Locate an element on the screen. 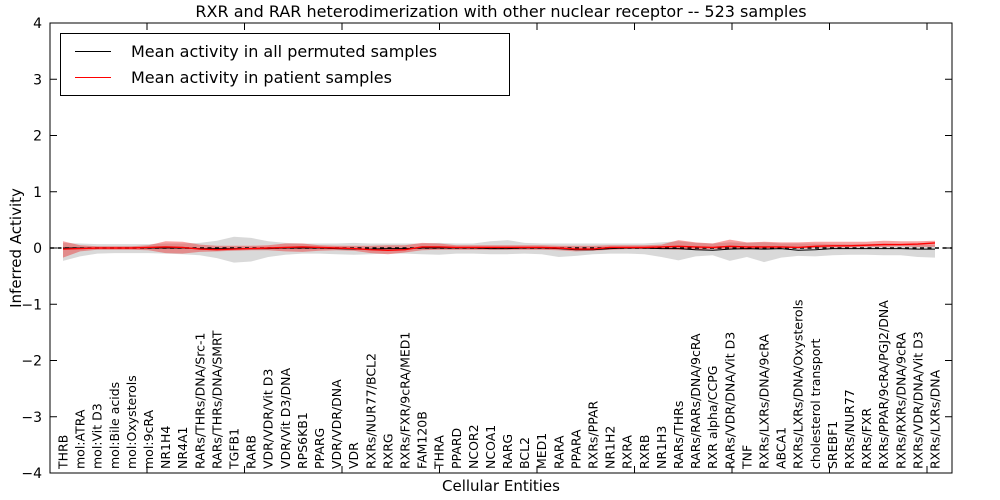 The height and width of the screenshot is (500, 1000). legend-label-permuted: Mean activity in all permuted samples is located at coordinates (284, 51).